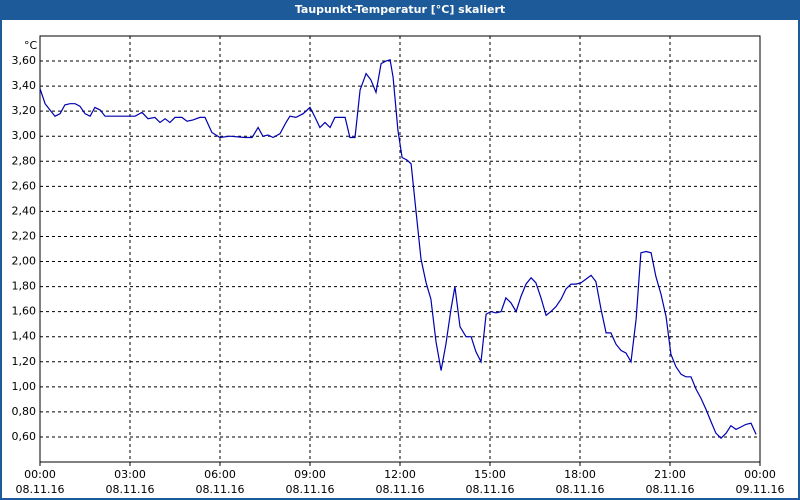 This screenshot has width=800, height=500. What do you see at coordinates (670, 474) in the screenshot?
I see `x-tick-label: 21:00` at bounding box center [670, 474].